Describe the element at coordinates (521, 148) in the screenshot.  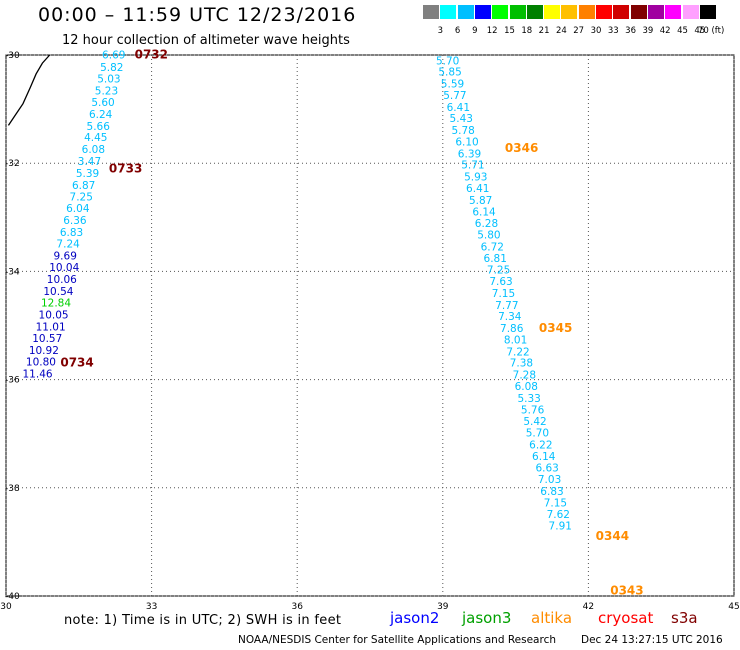
I see `pass-time-label: 0346` at that location.